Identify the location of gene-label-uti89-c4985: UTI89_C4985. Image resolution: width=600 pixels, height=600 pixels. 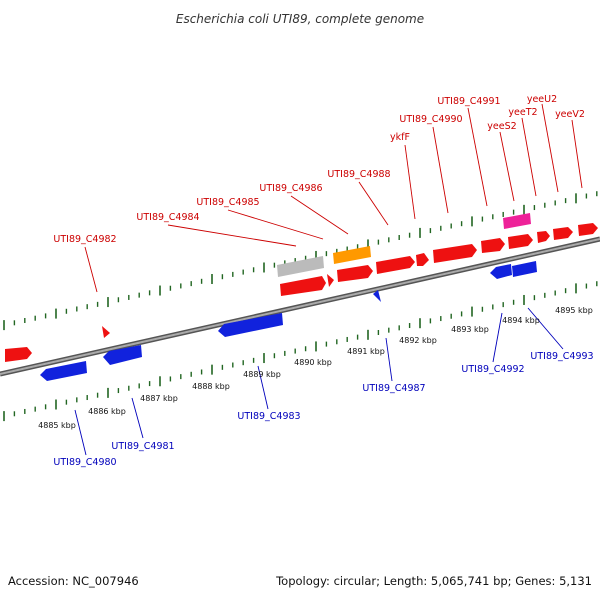
(227, 202).